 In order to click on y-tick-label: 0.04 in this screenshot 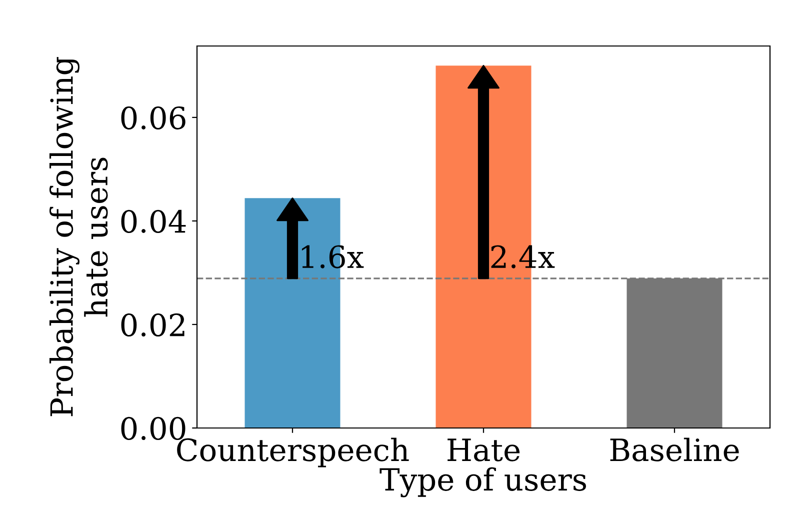, I will do `click(153, 221)`.